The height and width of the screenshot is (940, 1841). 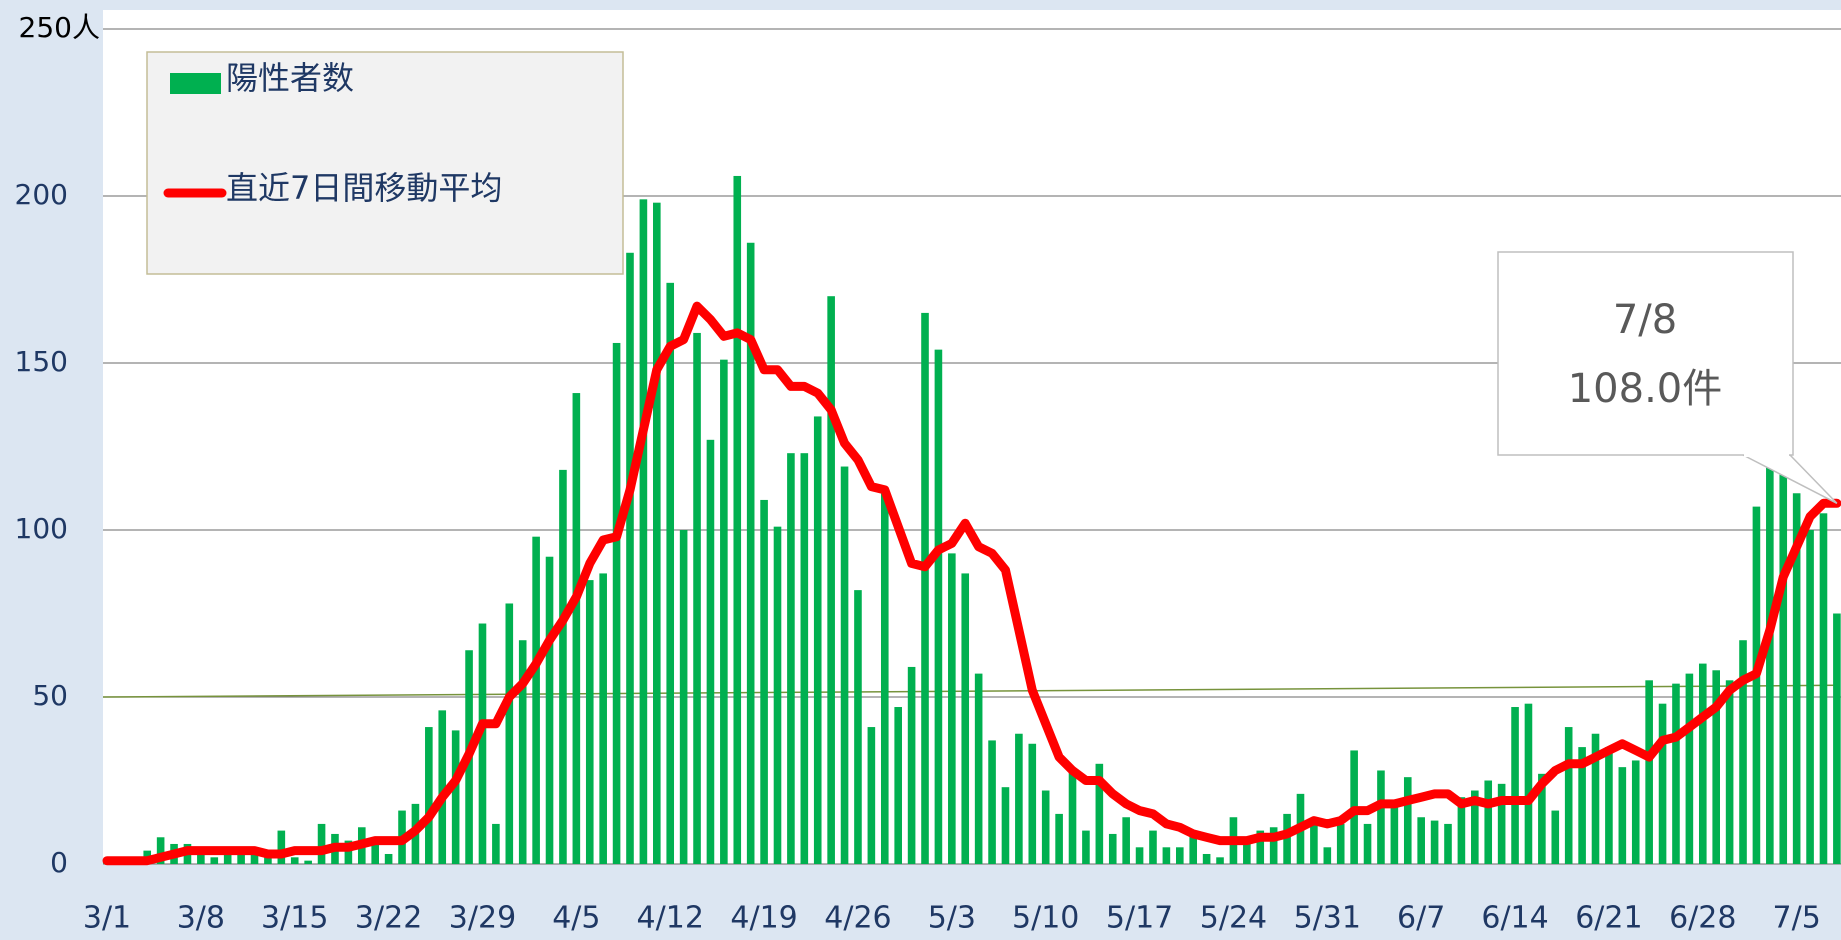 I want to click on x-tick-label: 4/5, so click(x=576, y=918).